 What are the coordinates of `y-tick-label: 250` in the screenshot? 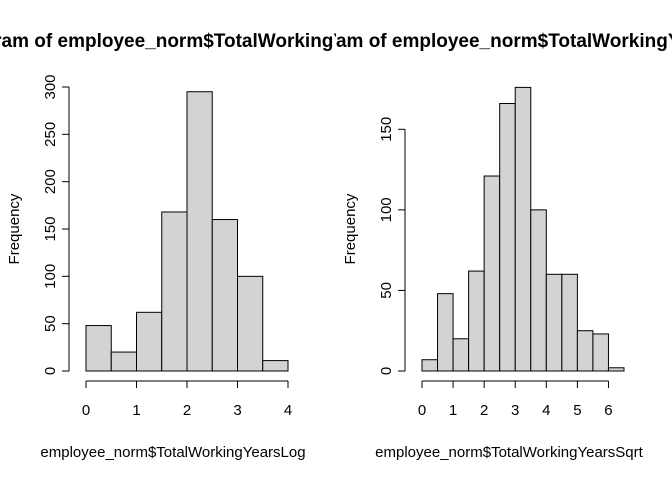 It's located at (50, 134).